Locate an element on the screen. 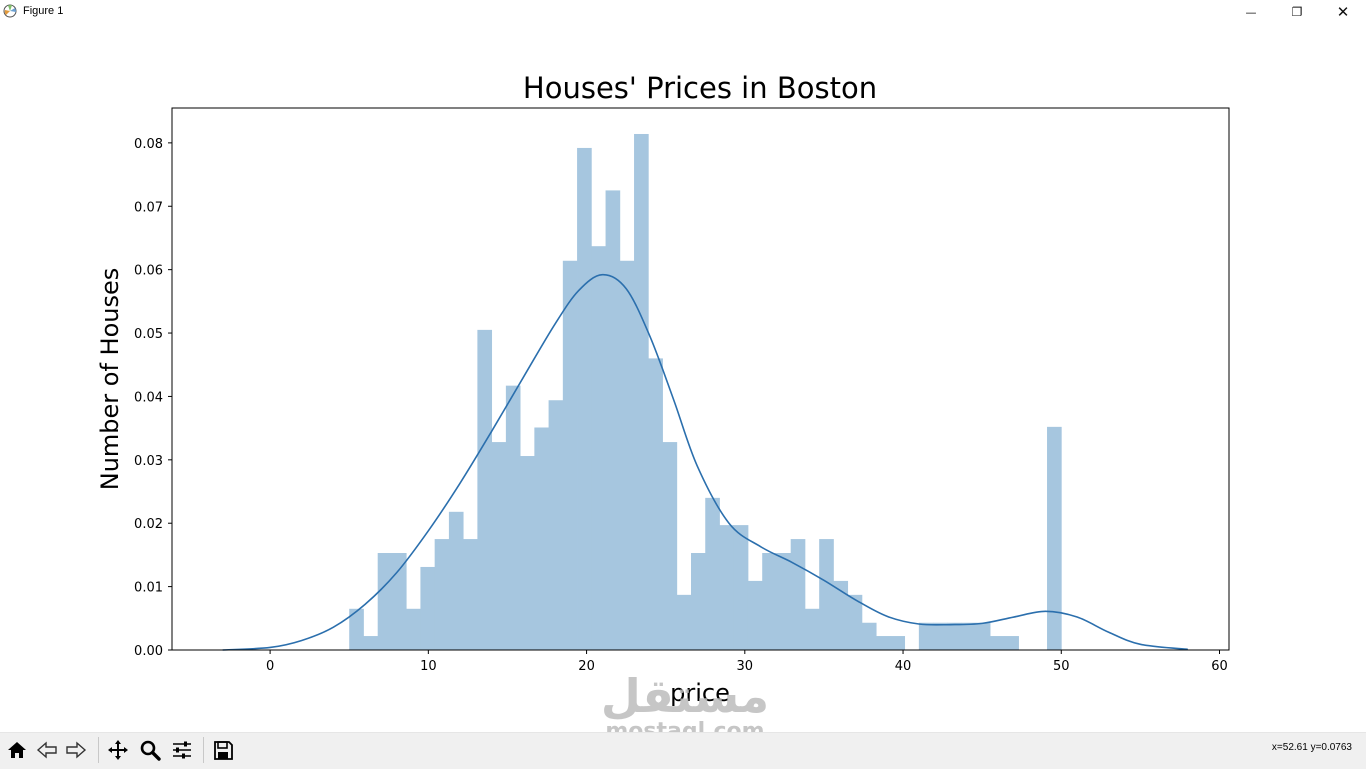 The height and width of the screenshot is (769, 1366). window-titlebar: Figure 1 — ❐ ✕ is located at coordinates (683, 12).